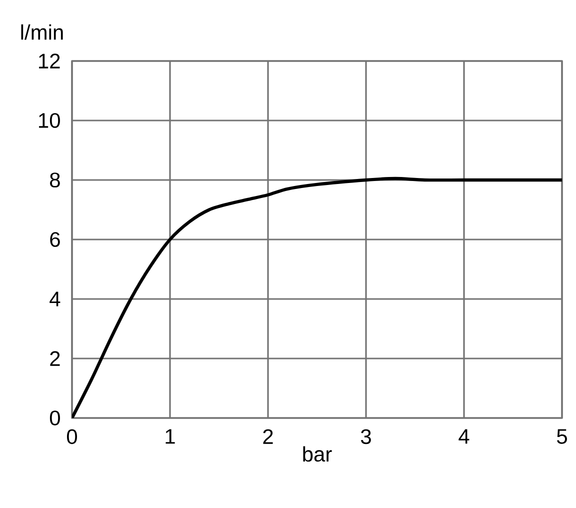  What do you see at coordinates (49, 61) in the screenshot?
I see `y-tick-label: 12` at bounding box center [49, 61].